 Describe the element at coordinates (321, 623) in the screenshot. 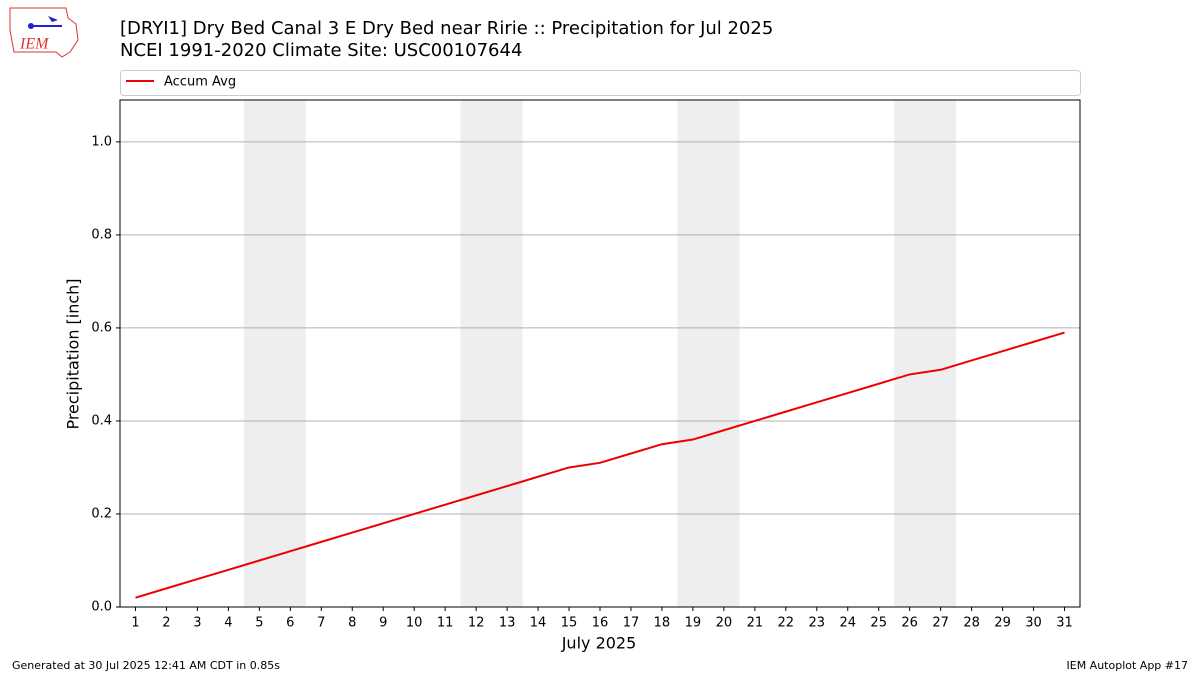

I see `x-tick-label: 7` at that location.